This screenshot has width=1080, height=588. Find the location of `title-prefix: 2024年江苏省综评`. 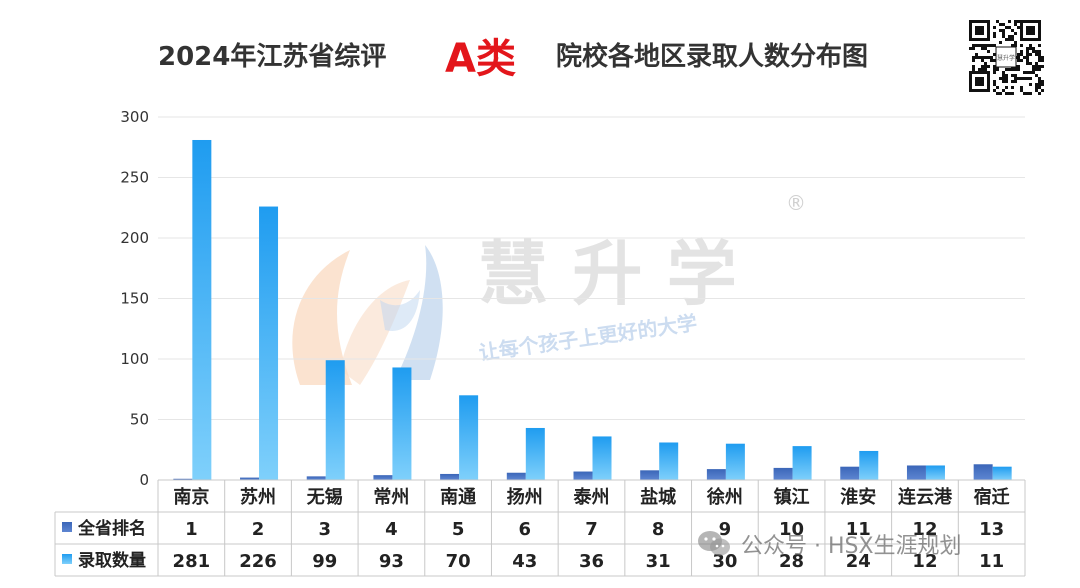

title-prefix: 2024年江苏省综评 is located at coordinates (272, 57).